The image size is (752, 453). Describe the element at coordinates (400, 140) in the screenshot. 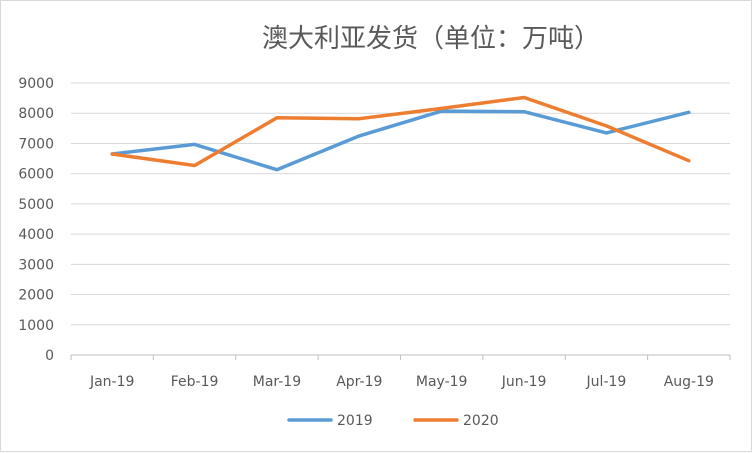

I see `series-line-2019` at that location.